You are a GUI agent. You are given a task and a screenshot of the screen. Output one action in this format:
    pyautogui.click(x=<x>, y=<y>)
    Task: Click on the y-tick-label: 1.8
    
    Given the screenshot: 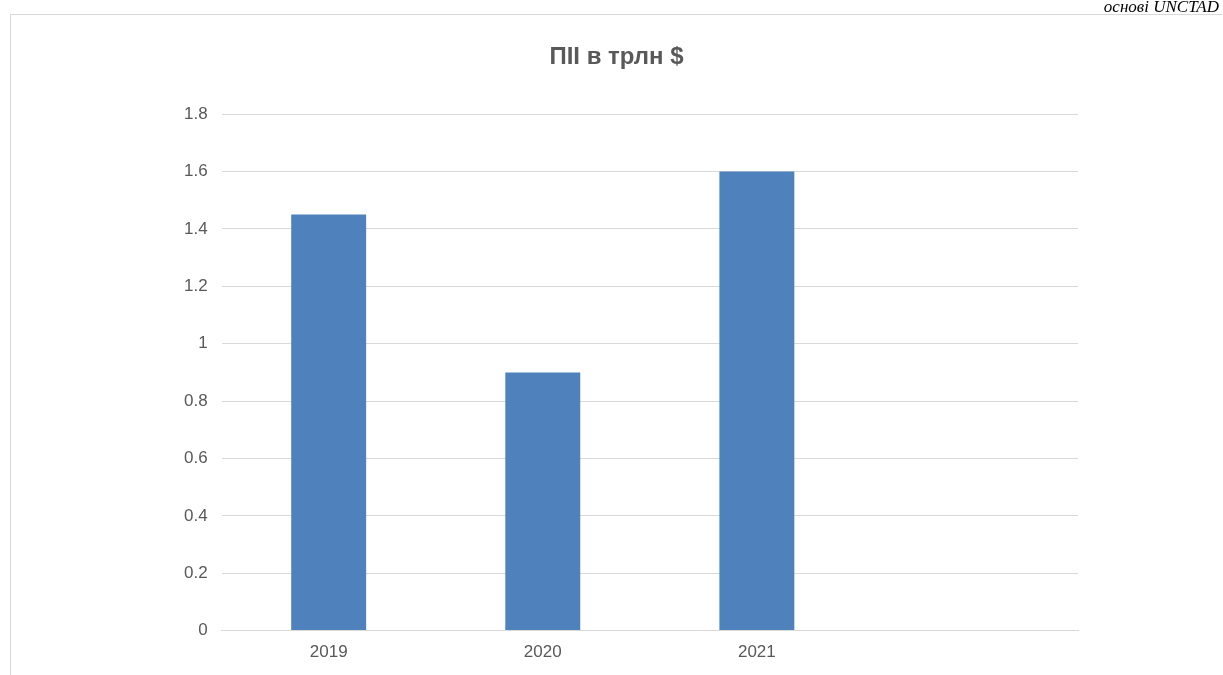 What is the action you would take?
    pyautogui.click(x=195, y=113)
    